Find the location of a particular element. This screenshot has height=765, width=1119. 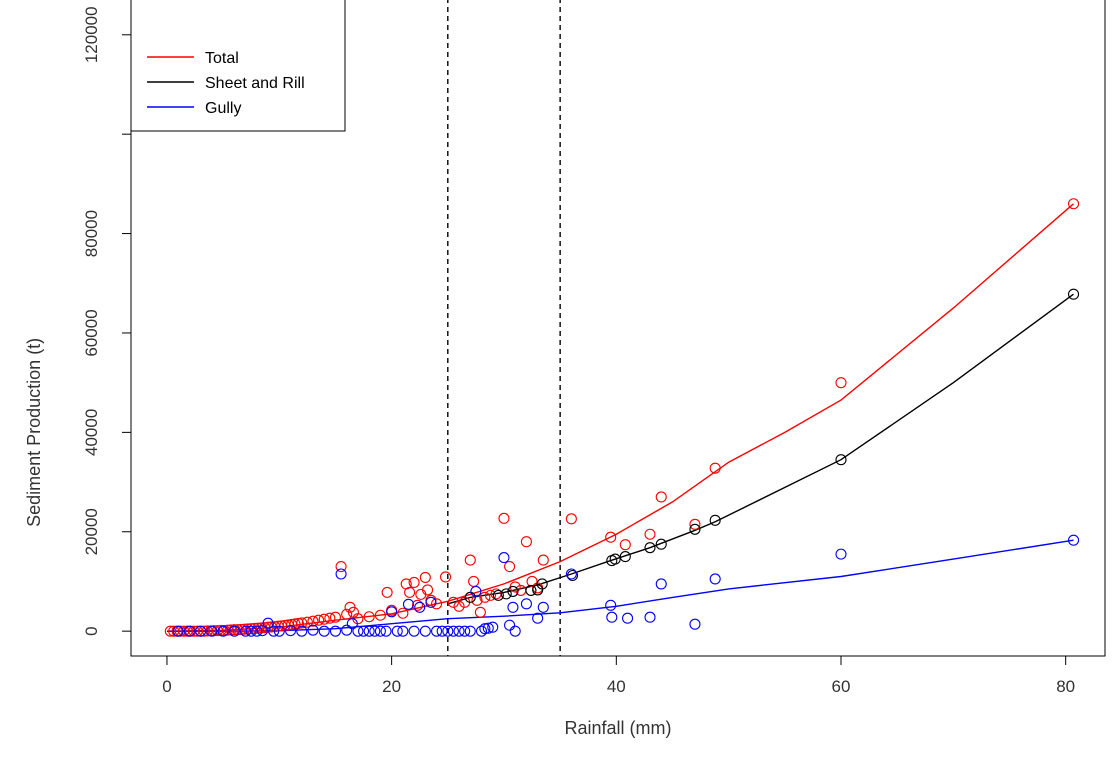

x-tick-label: 20 is located at coordinates (391, 686).